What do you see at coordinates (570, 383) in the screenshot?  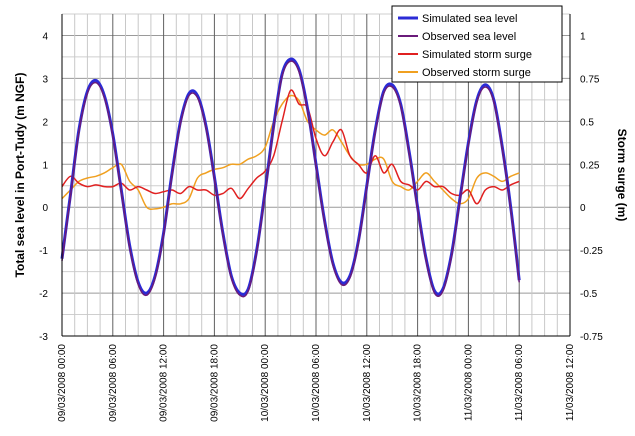 I see `x-tick-label: 11/03/2008 12:00` at bounding box center [570, 383].